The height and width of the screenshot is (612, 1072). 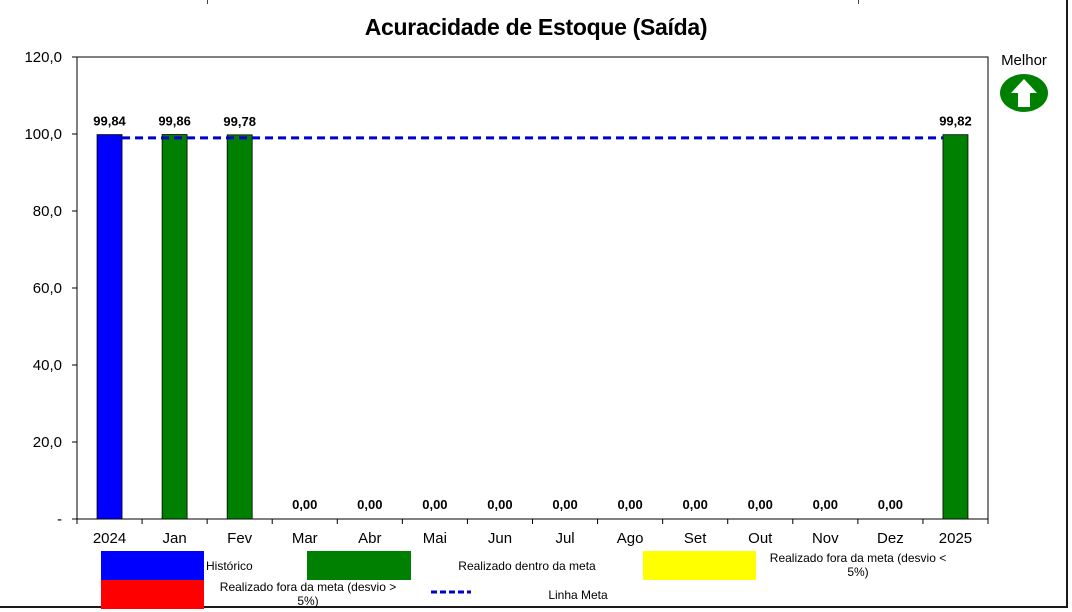 I want to click on x-tick-label: Abr, so click(x=369, y=538).